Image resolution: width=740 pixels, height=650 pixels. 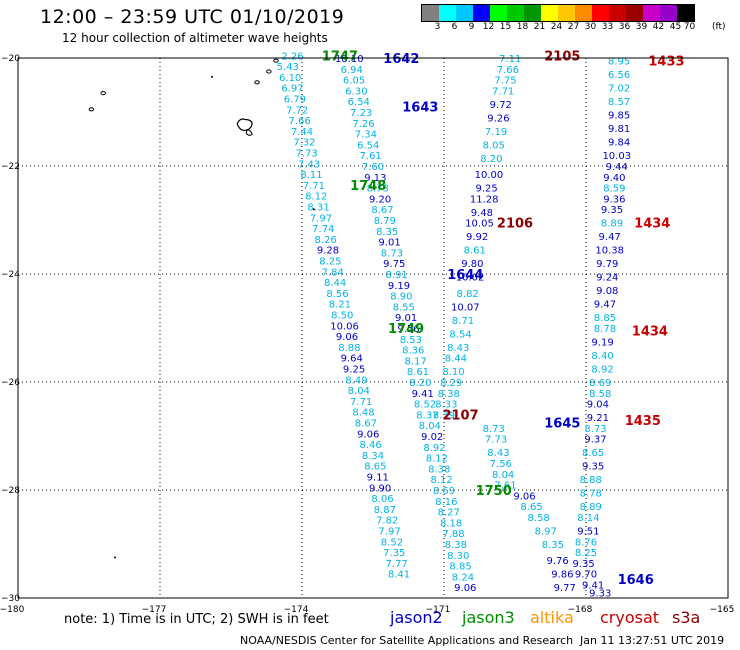 I want to click on legend-label: 30, so click(x=590, y=27).